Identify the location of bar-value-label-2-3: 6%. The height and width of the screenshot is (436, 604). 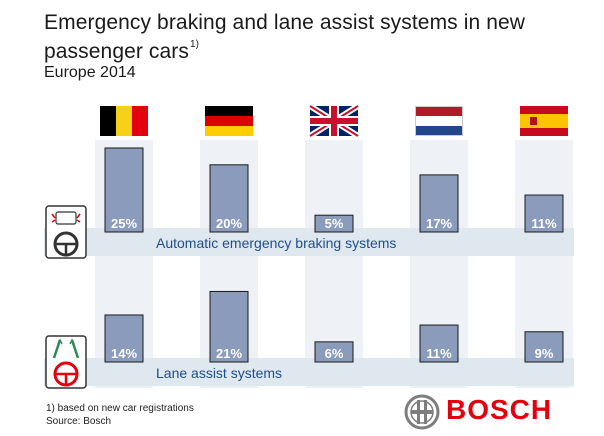
(334, 353).